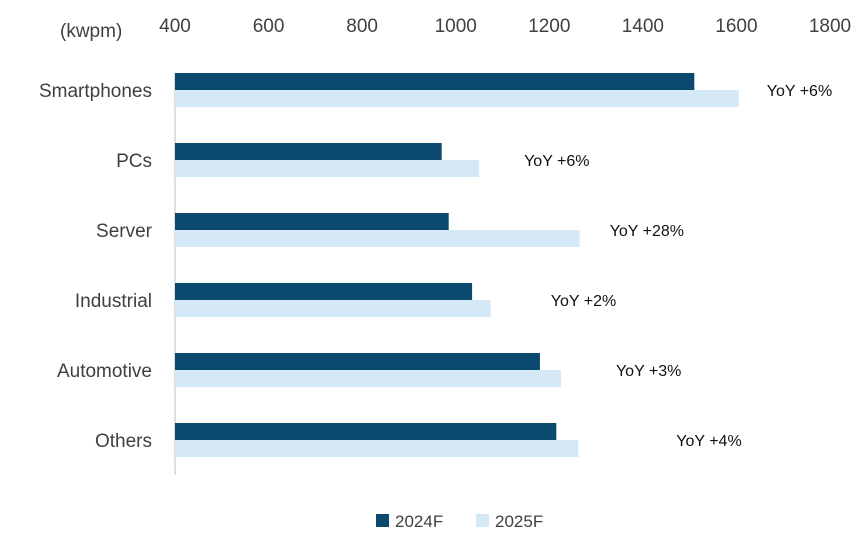 This screenshot has height=545, width=866. Describe the element at coordinates (91, 31) in the screenshot. I see `unit-label: (kwpm)` at that location.